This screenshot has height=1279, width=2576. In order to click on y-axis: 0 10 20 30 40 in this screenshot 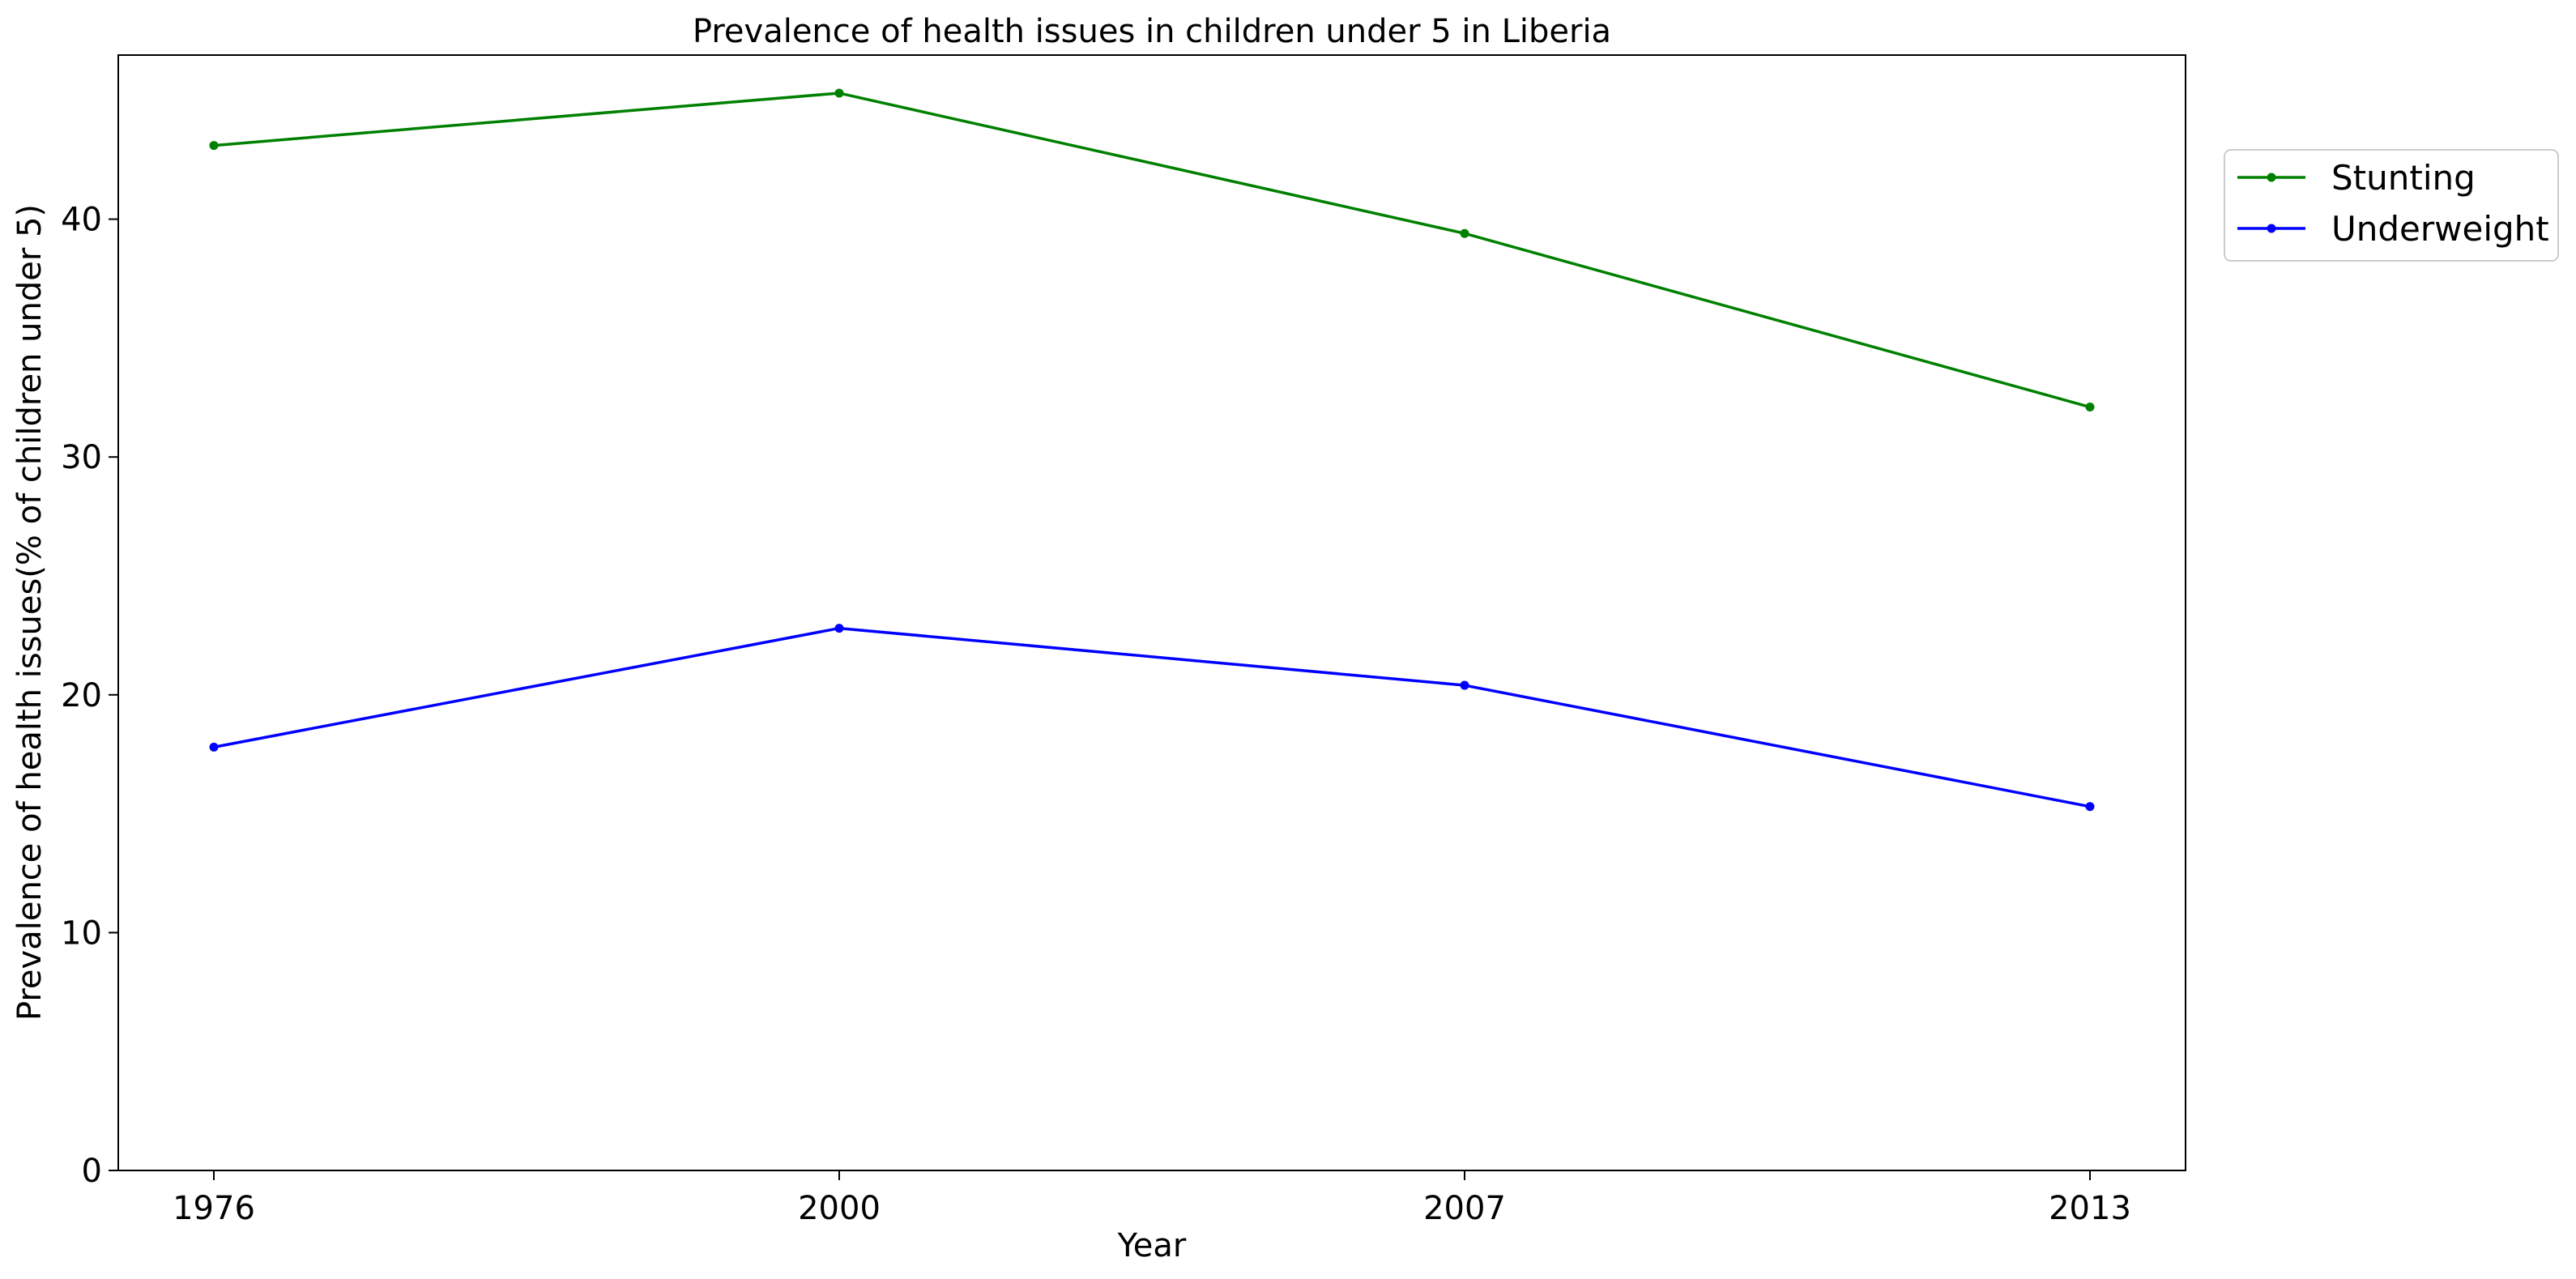, I will do `click(89, 696)`.